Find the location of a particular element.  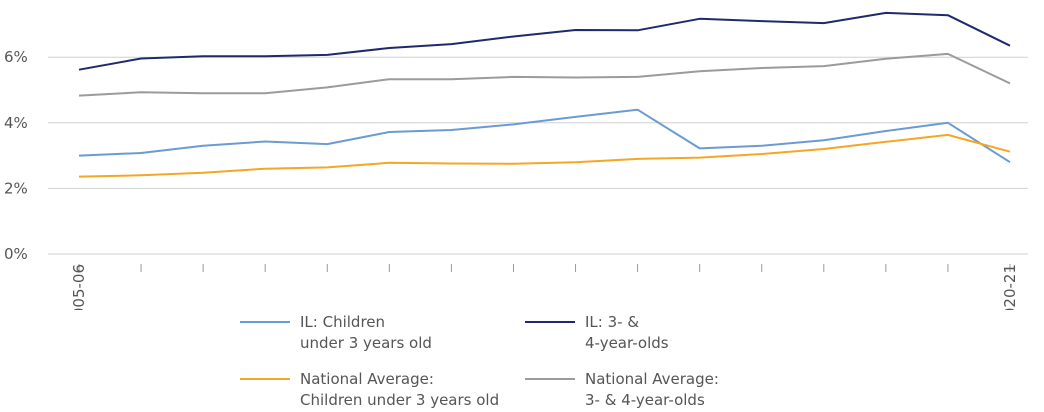

legend-item-il-3-4: IL: 3- & 4-year-olds is located at coordinates (597, 333).